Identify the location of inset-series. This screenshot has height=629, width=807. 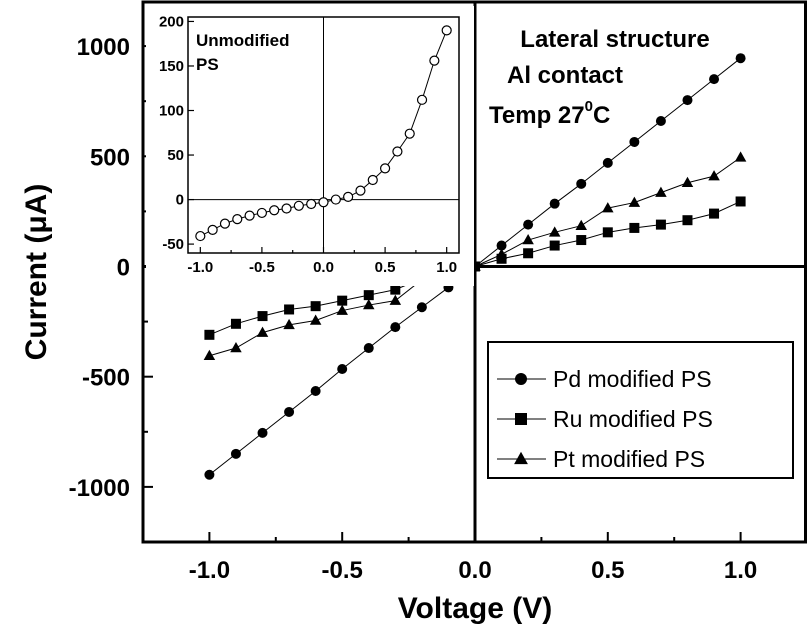
(323, 133).